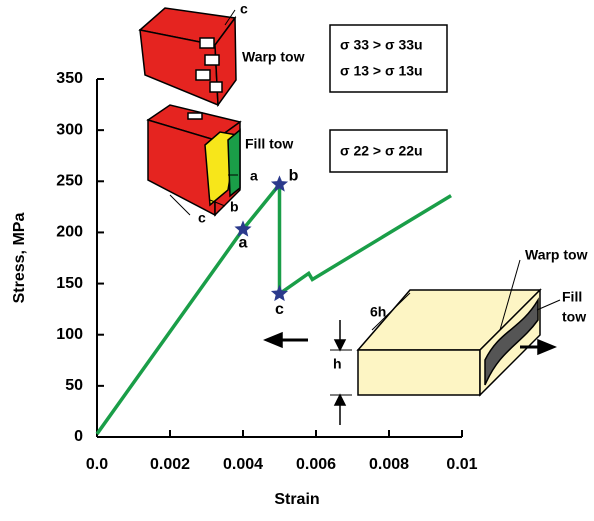  Describe the element at coordinates (279, 309) in the screenshot. I see `marker-label: c` at that location.